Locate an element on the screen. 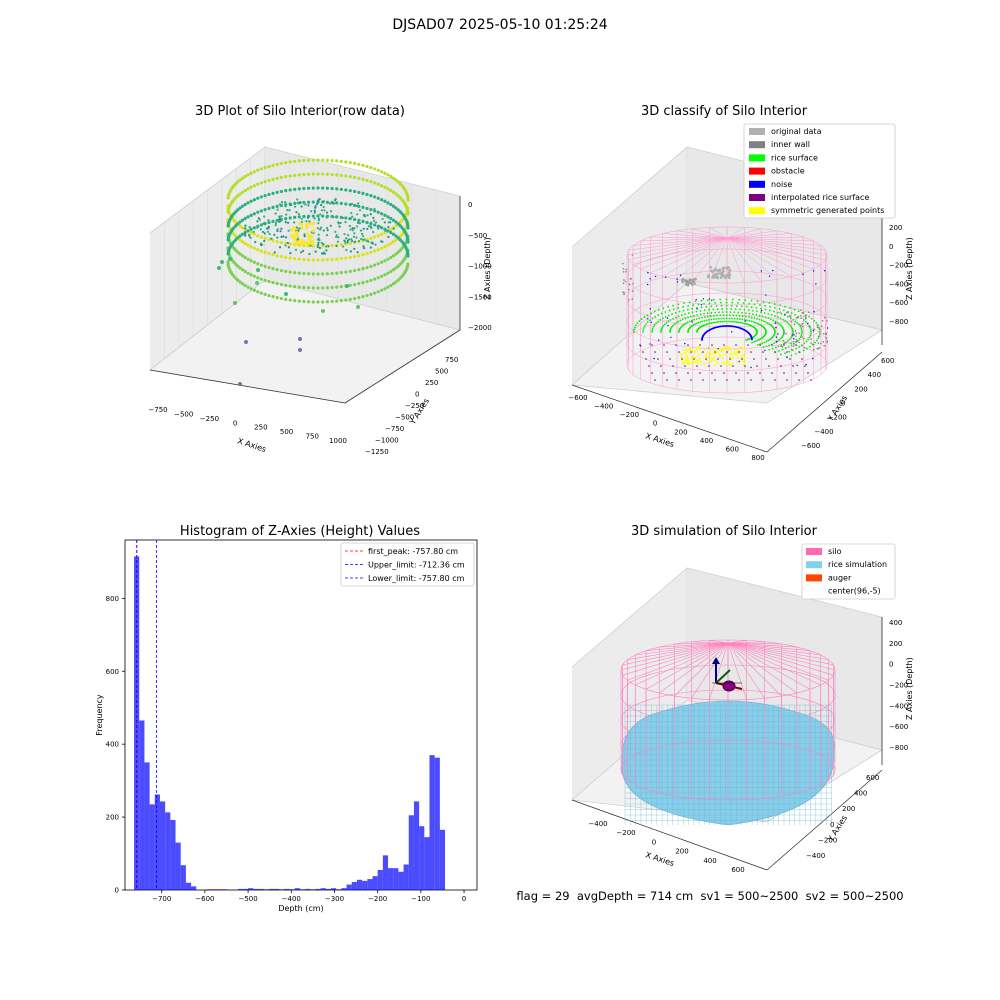  simulation-x-tick-label: −400 is located at coordinates (597, 824).